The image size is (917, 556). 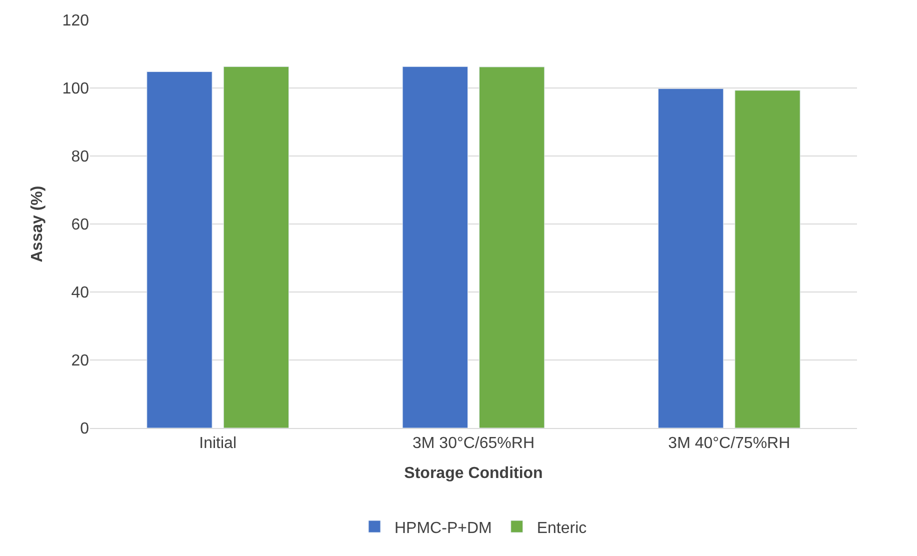 I want to click on x-axis-title: Storage Condition, so click(x=473, y=473).